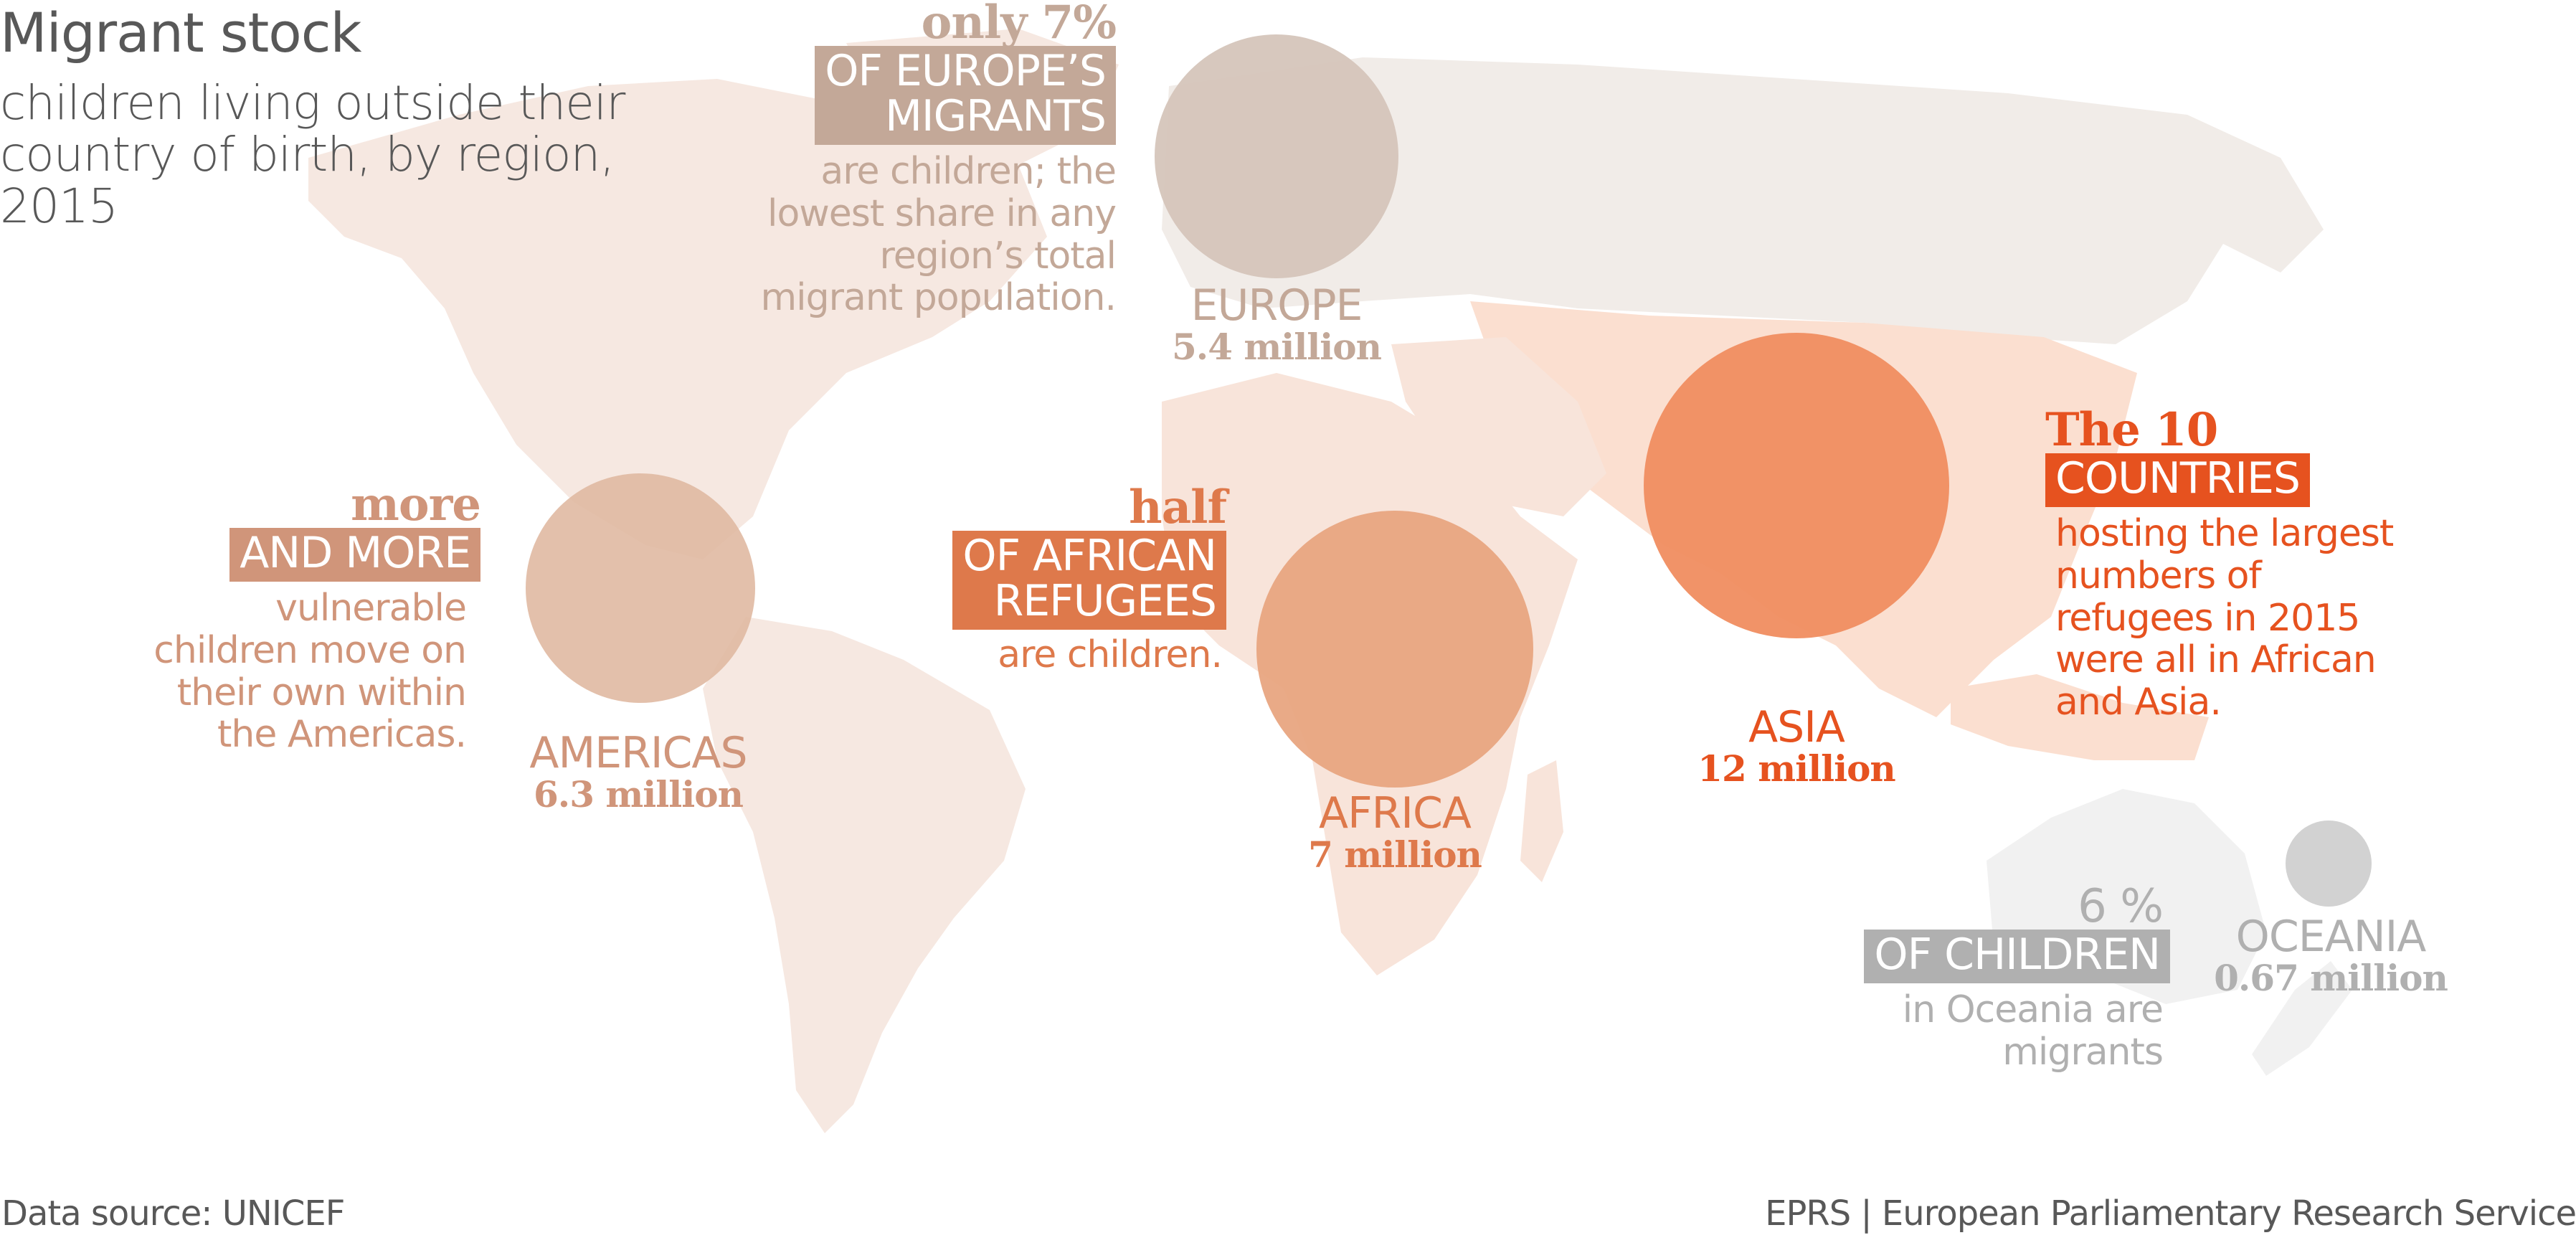 This screenshot has width=2576, height=1253. I want to click on annotation-africa: half OF AFRICAN REFUGEES are children., so click(1047, 578).